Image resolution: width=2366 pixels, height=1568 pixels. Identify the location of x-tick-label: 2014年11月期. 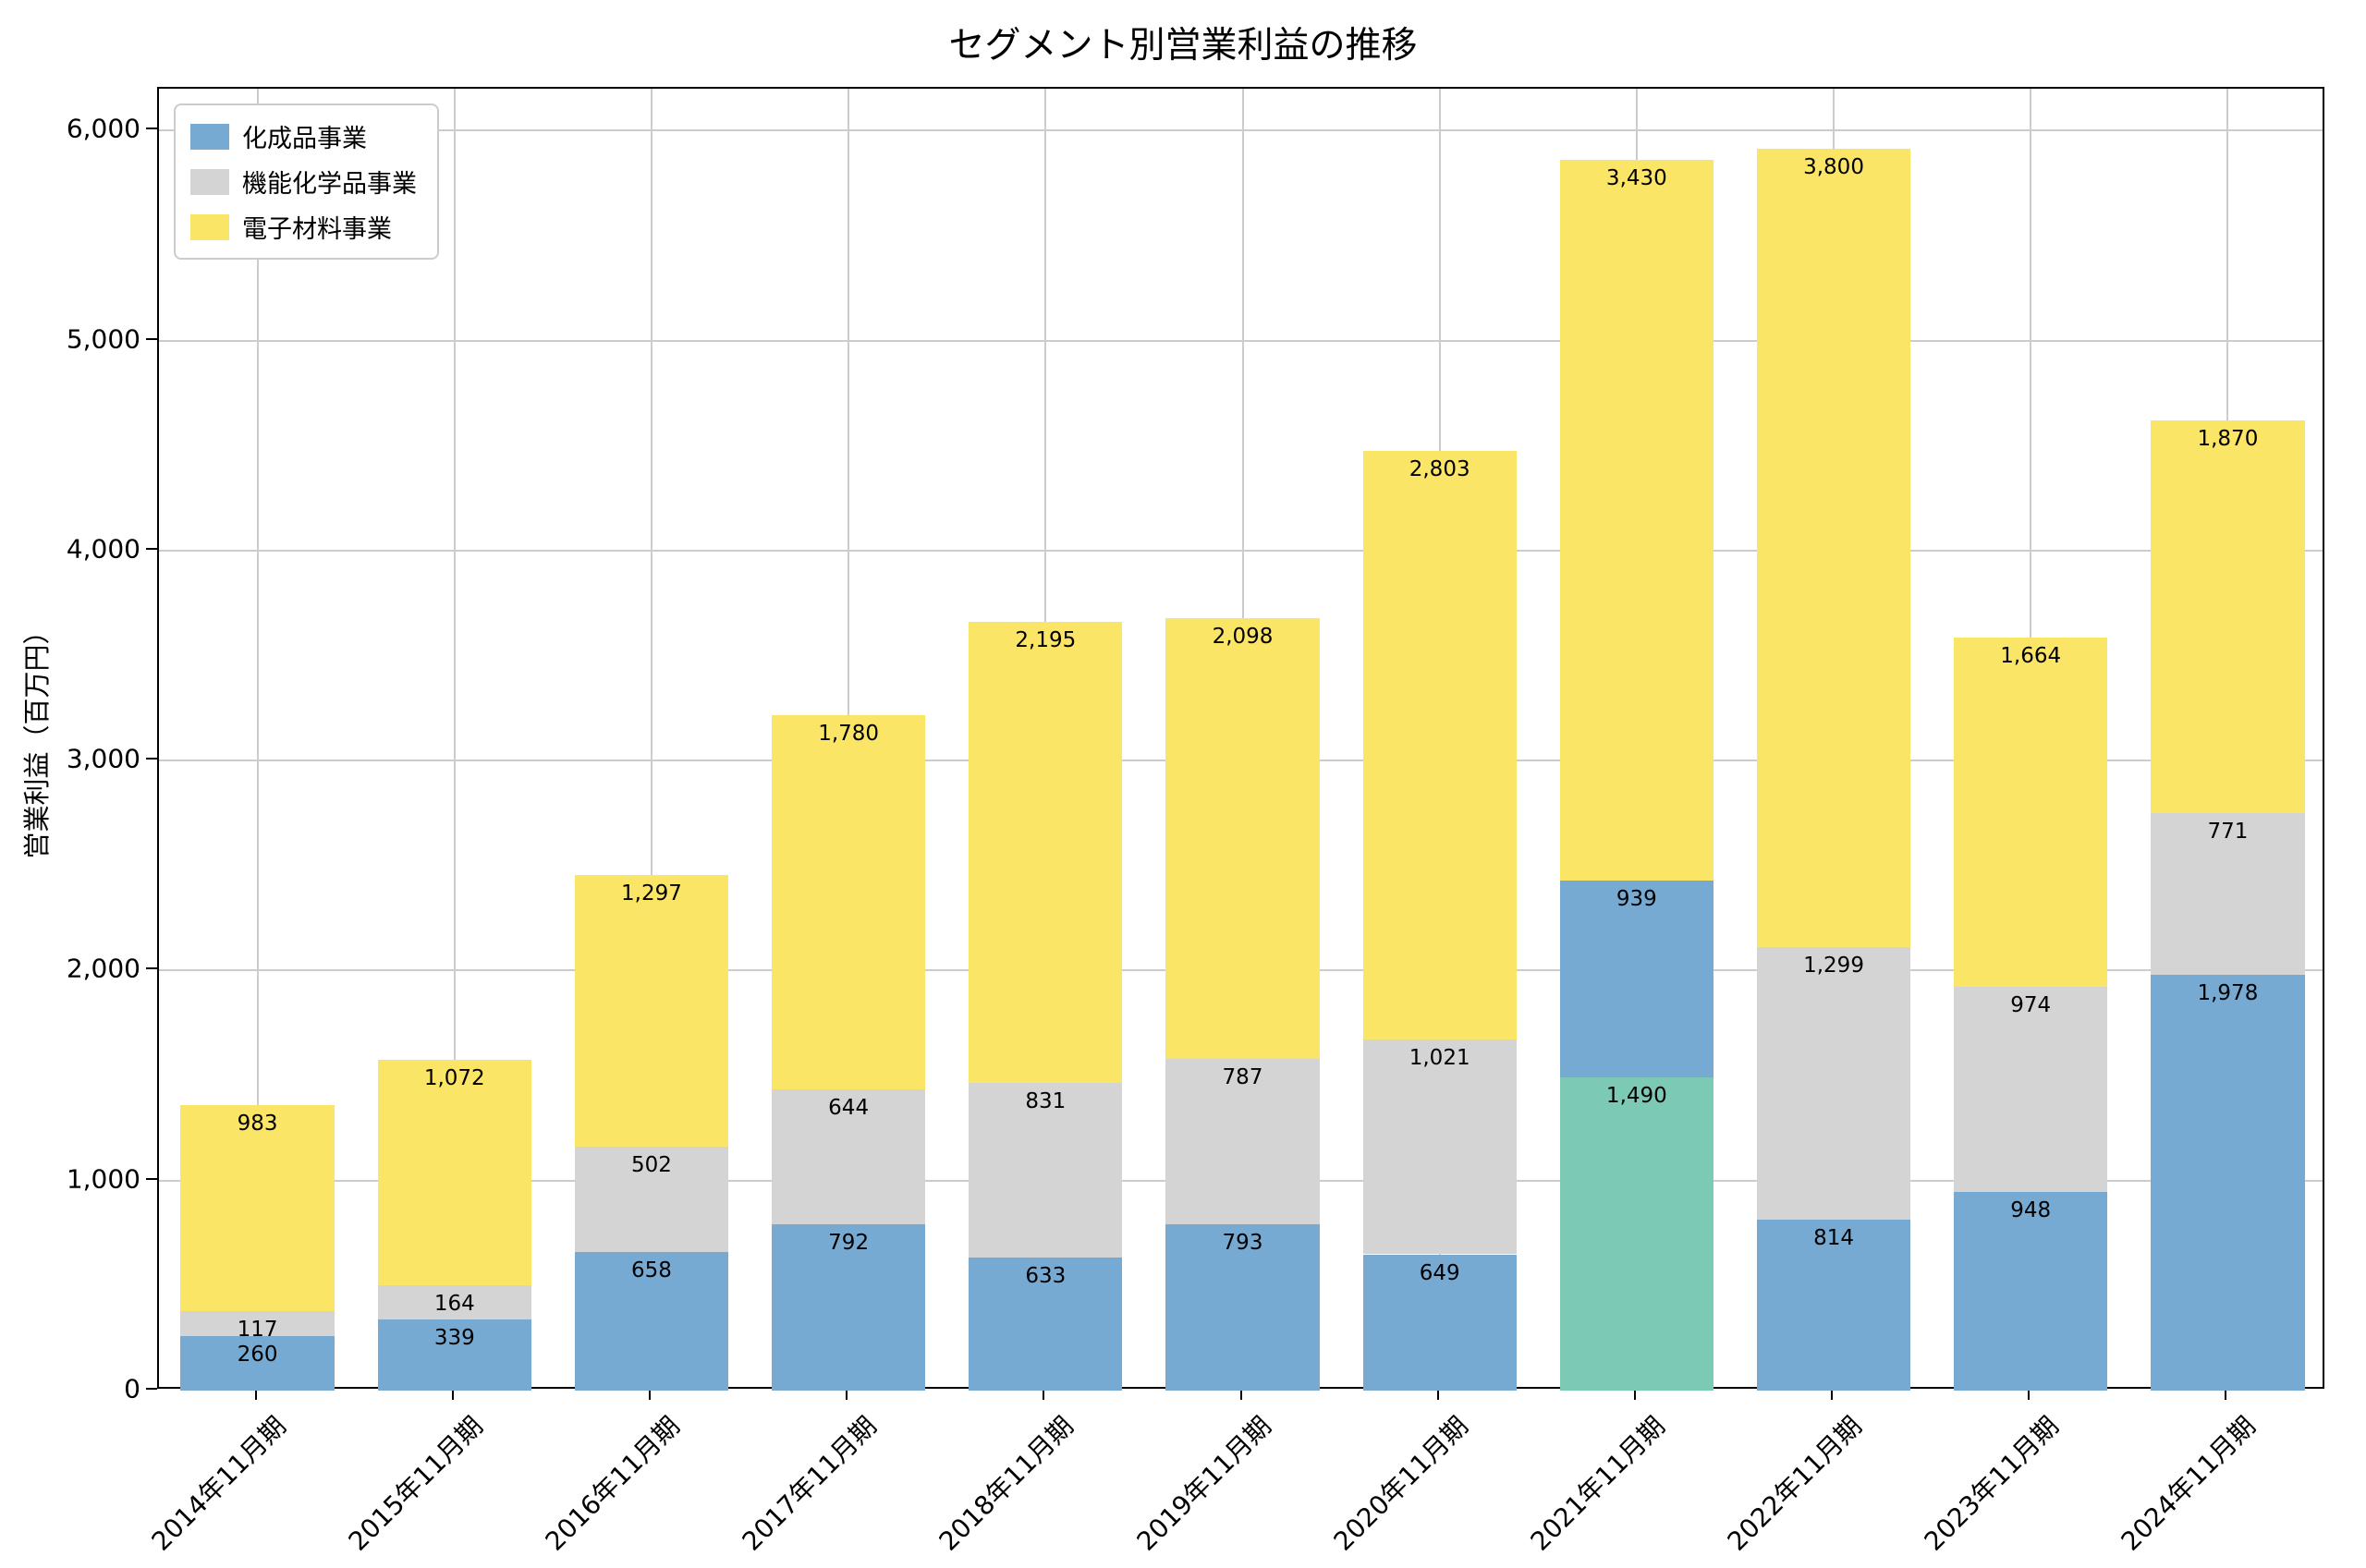
(219, 1483).